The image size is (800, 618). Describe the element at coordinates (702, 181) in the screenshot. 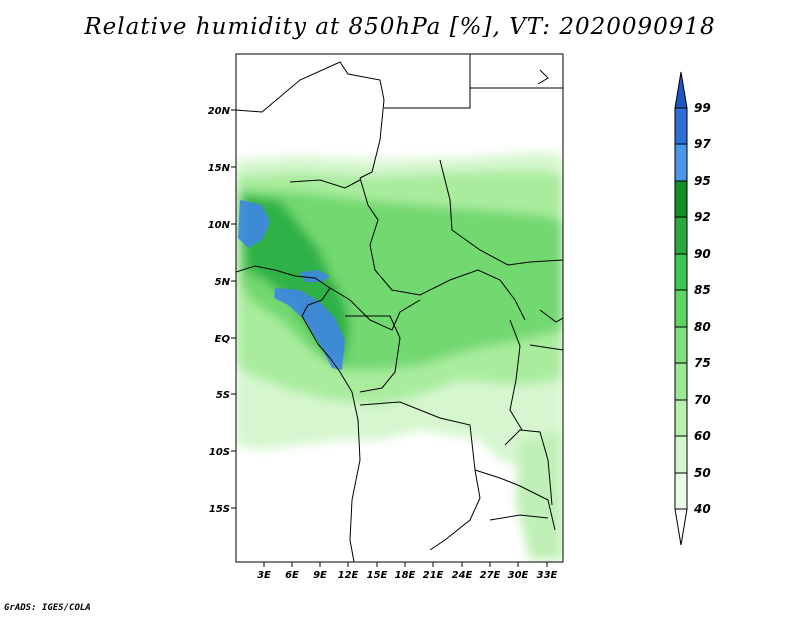

I see `colorbar-label-95: 95` at that location.